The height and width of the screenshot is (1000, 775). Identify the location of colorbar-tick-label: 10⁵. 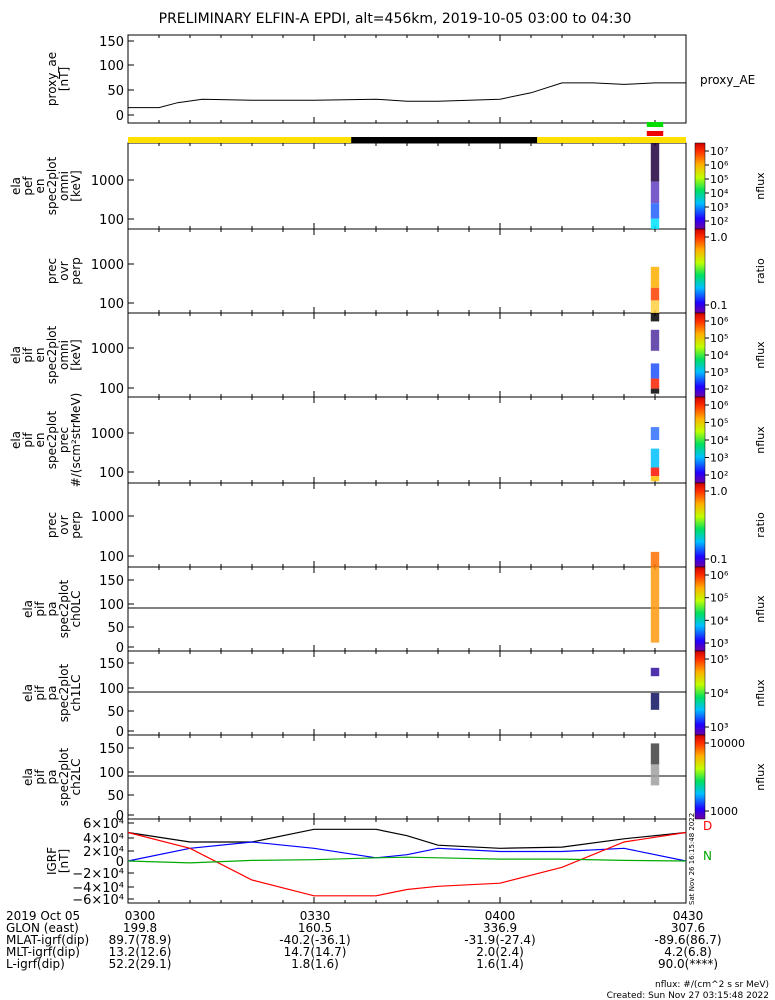
(719, 598).